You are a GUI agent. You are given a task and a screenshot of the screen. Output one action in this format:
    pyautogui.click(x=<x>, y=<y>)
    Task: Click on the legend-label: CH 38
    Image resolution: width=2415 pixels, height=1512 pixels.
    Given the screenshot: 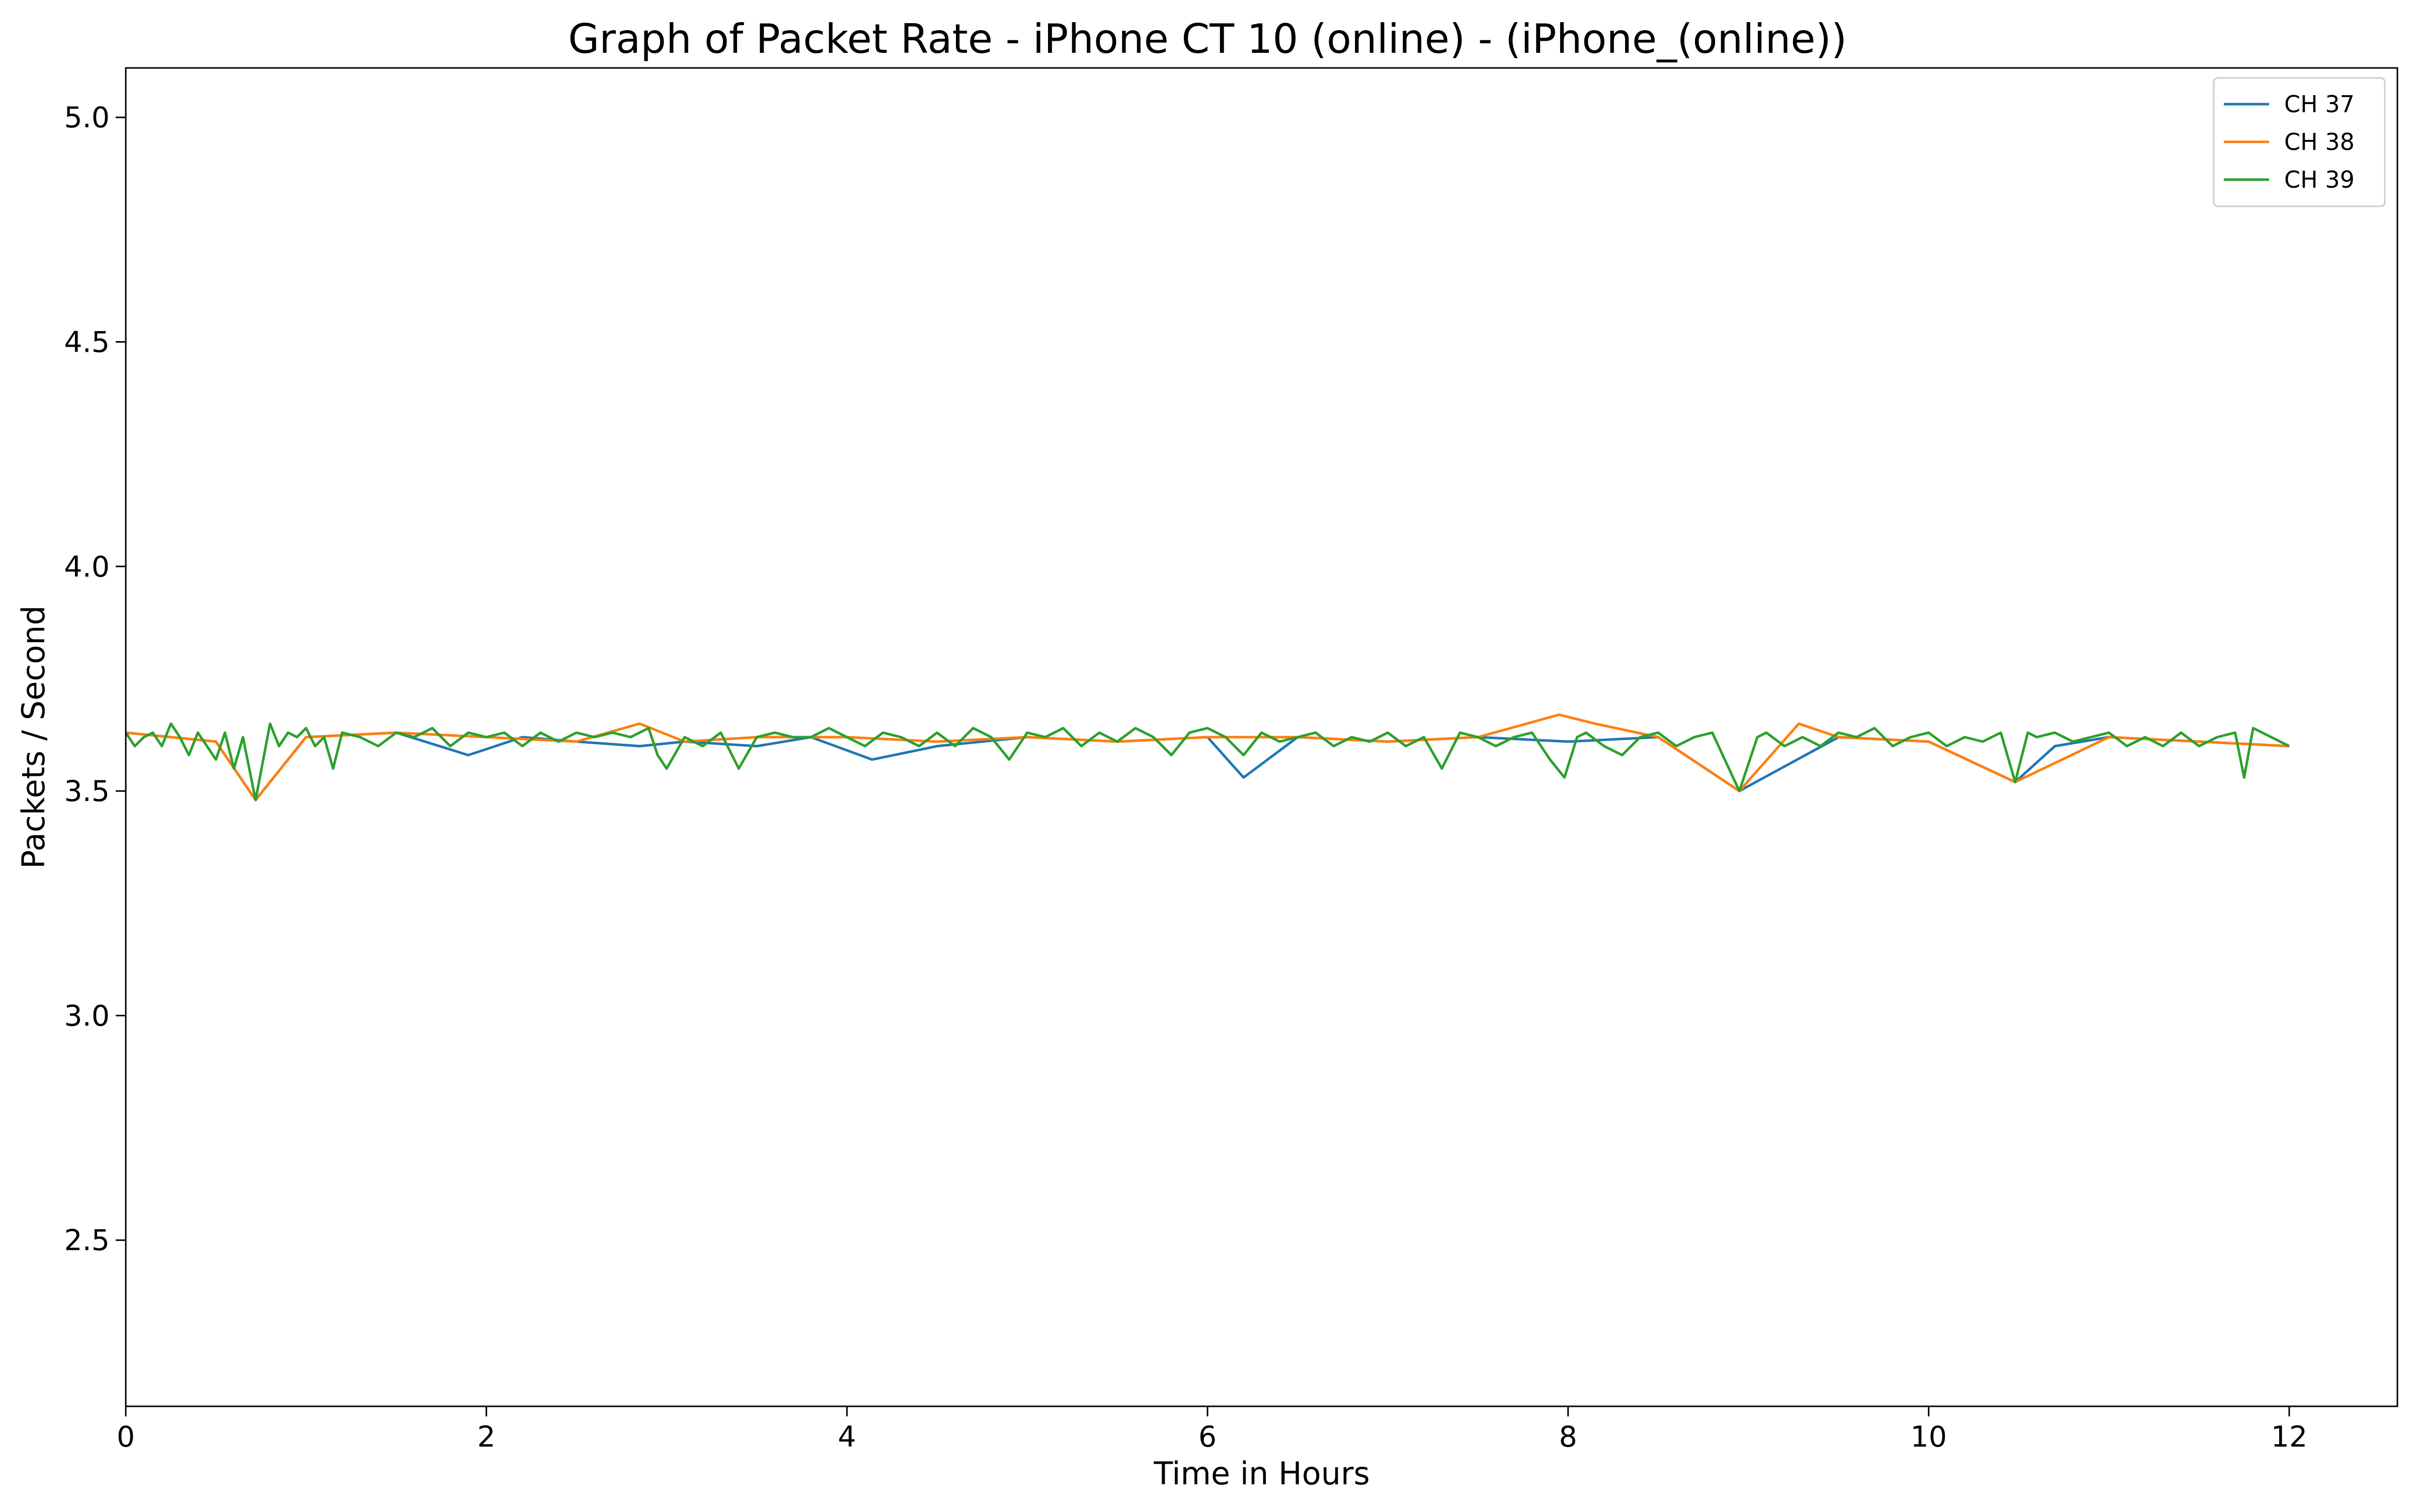 What is the action you would take?
    pyautogui.click(x=2320, y=142)
    